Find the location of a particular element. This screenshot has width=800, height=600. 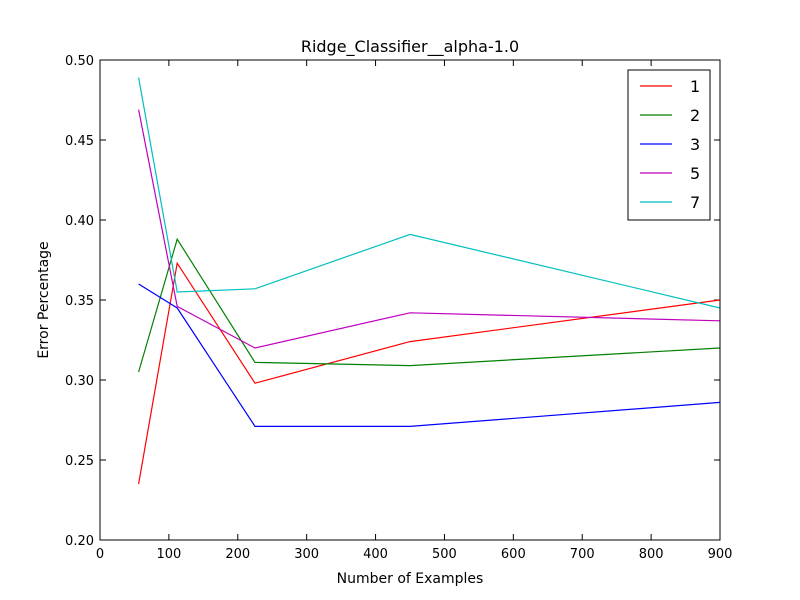

x-tick-label: 0 is located at coordinates (100, 554).